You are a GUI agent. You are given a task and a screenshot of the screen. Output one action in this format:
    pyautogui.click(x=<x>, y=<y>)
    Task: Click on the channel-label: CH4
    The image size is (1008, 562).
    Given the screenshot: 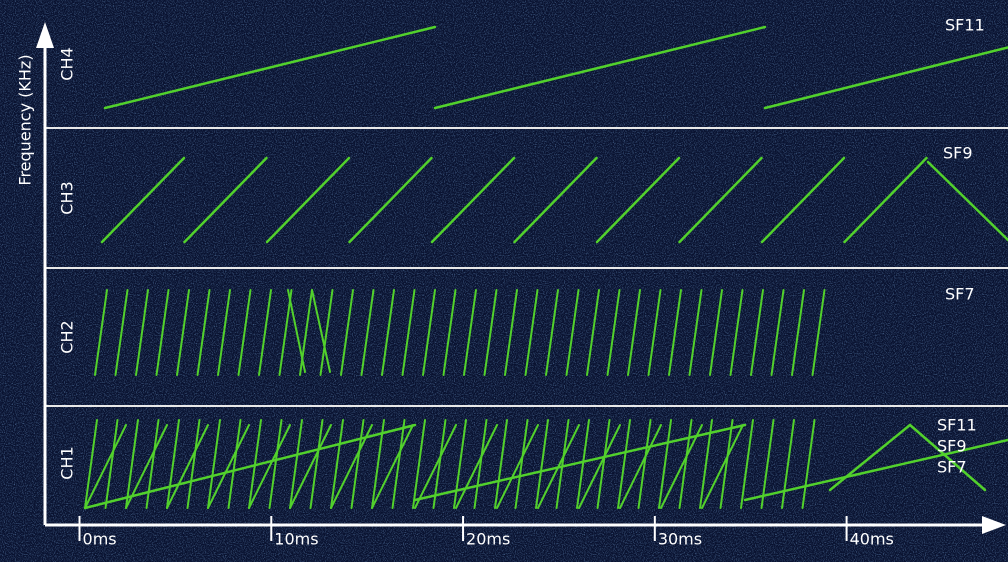 What is the action you would take?
    pyautogui.click(x=67, y=63)
    